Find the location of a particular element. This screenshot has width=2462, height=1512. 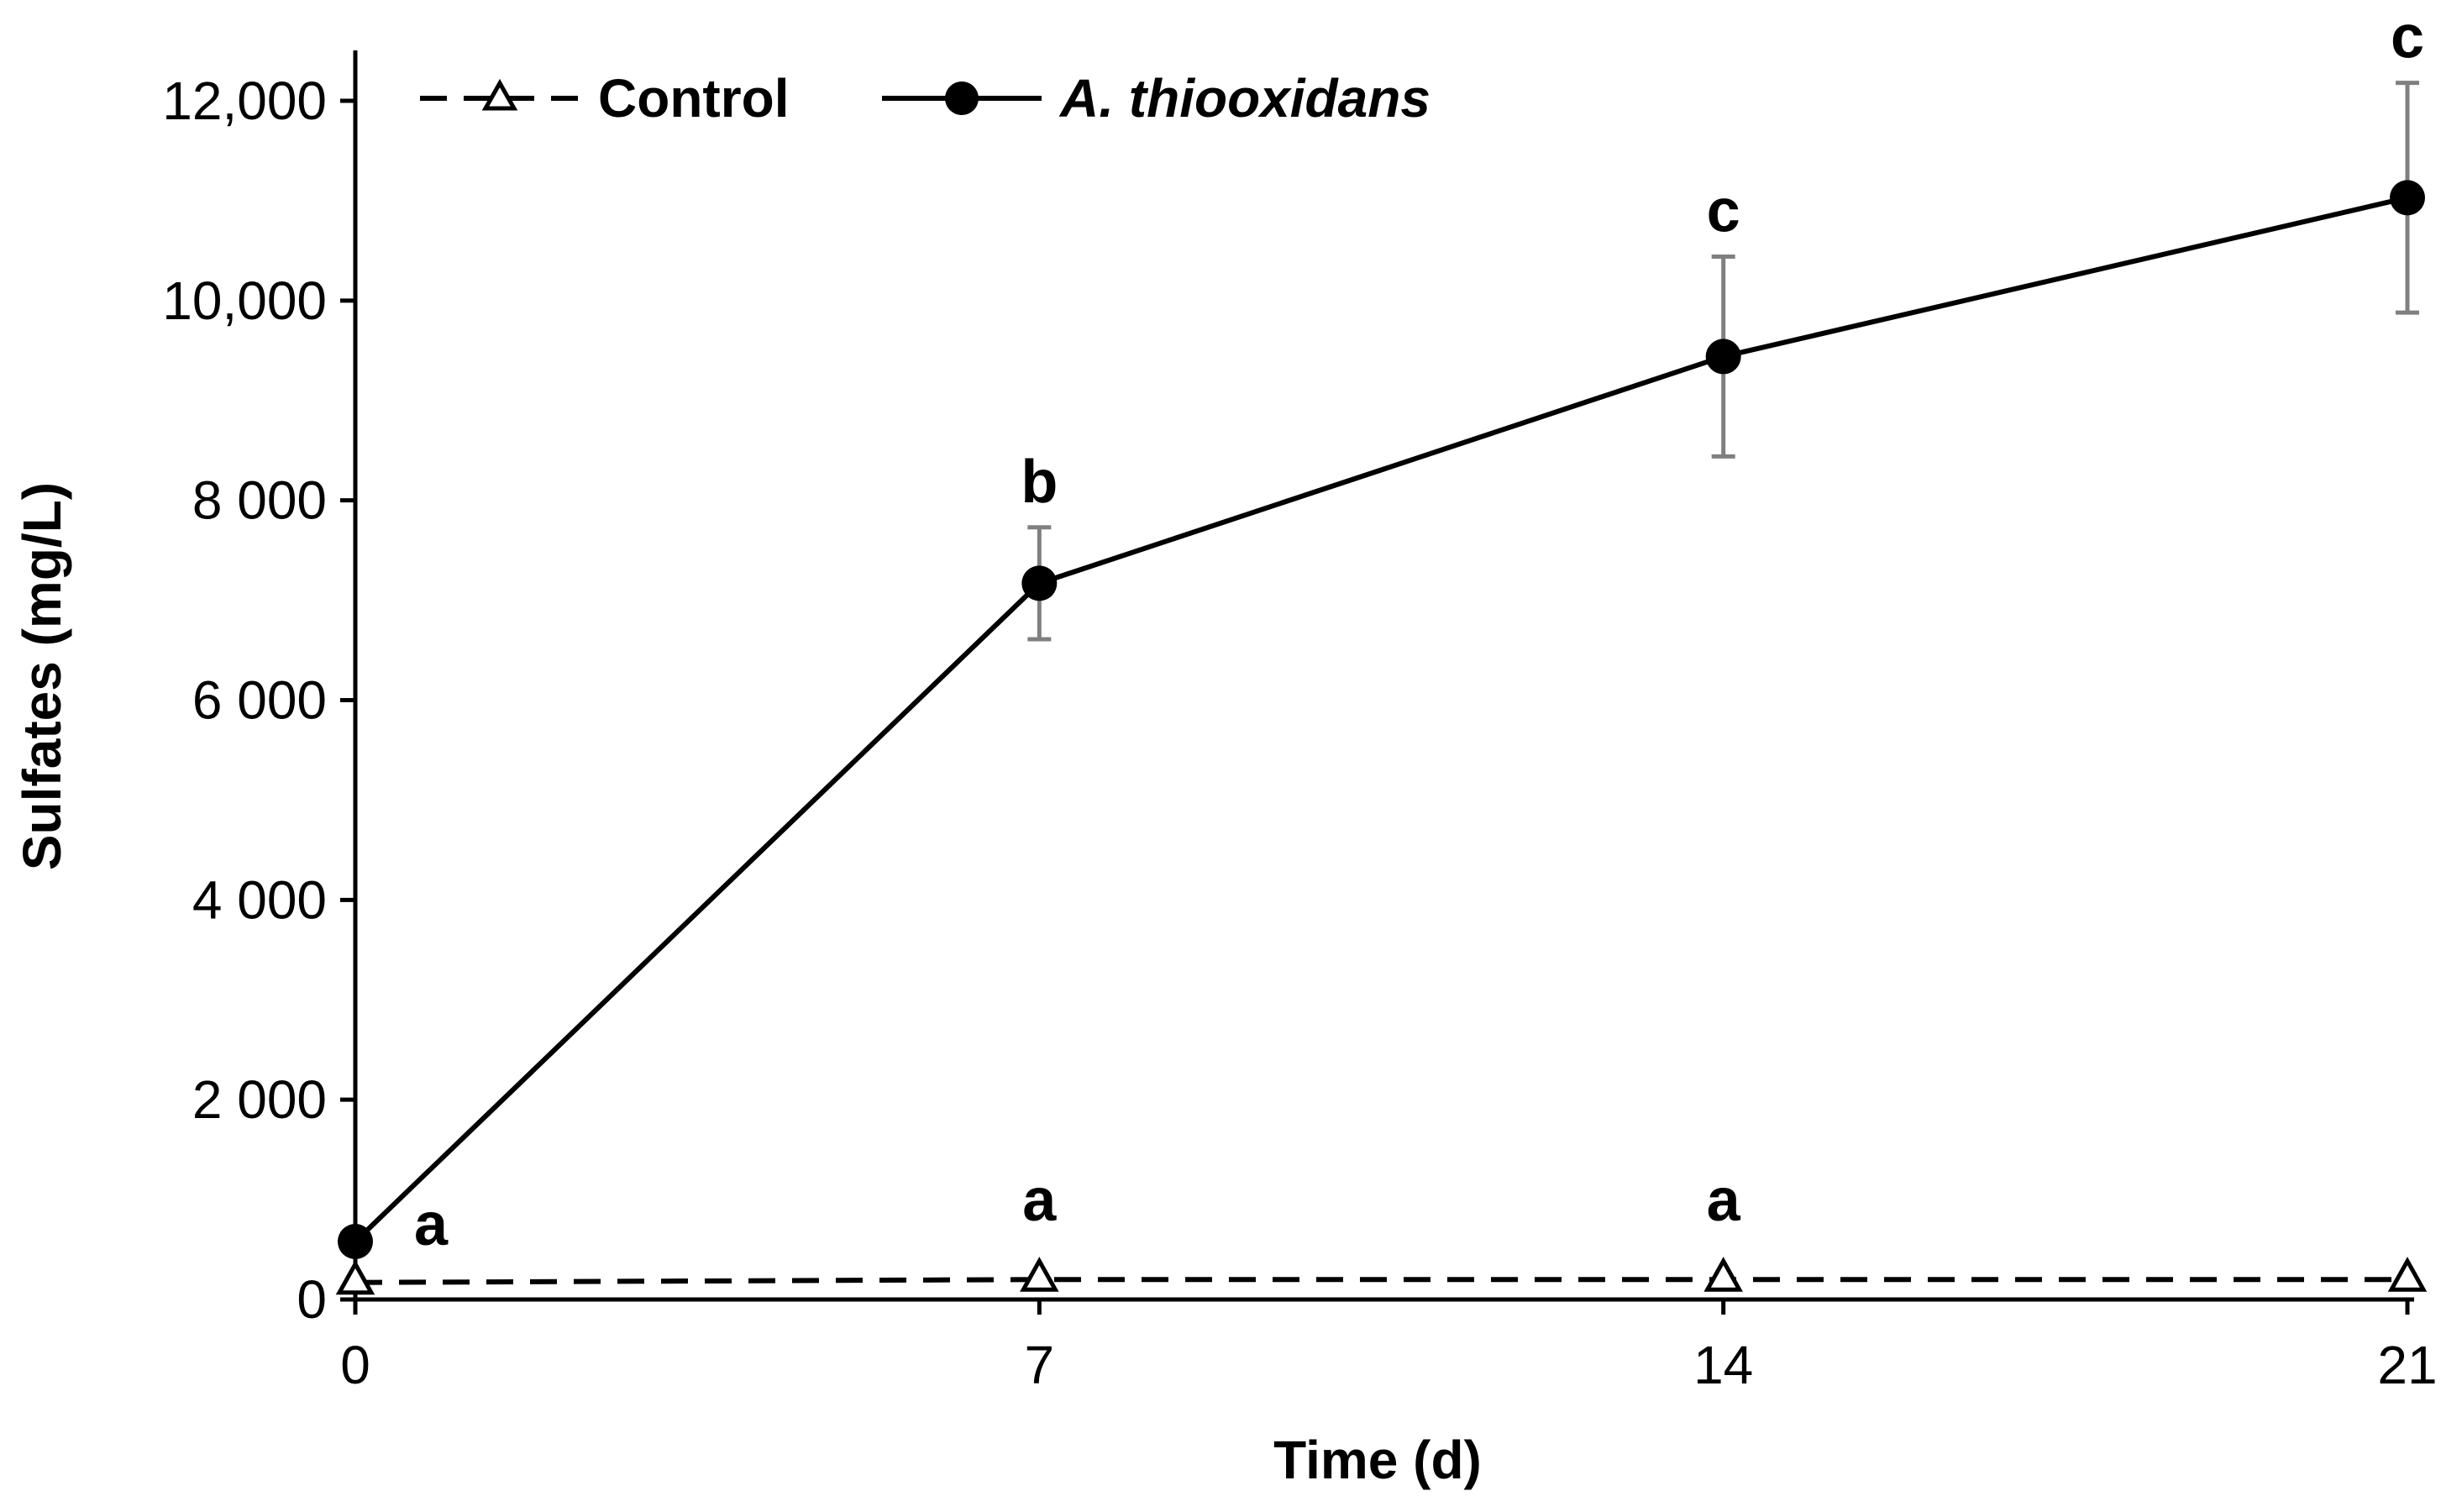

x-axis-title: Time (d) is located at coordinates (1377, 1460).